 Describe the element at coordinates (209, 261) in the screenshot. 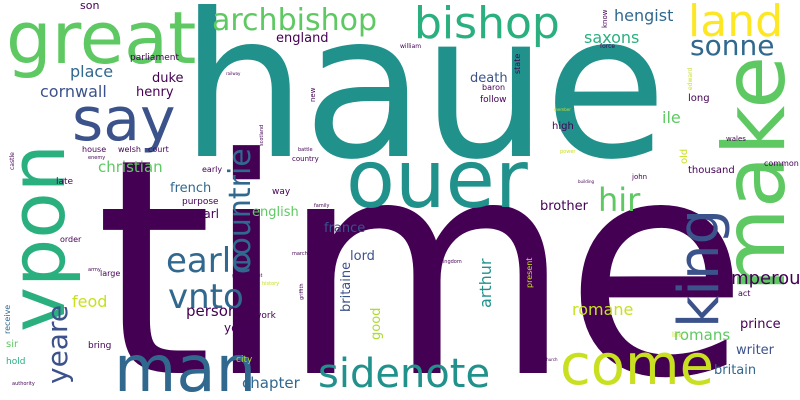

I see `word-earle: earle` at that location.